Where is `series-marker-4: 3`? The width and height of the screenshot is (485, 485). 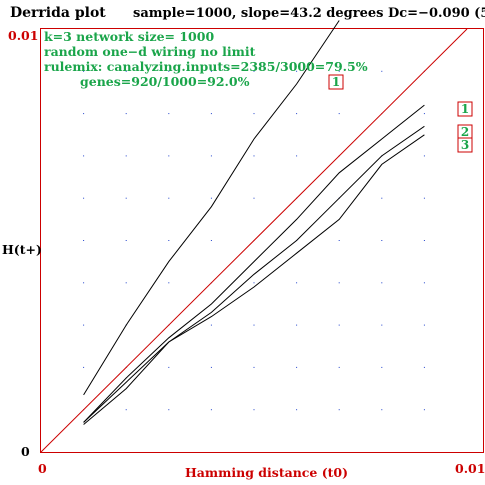
series-marker-4: 3 is located at coordinates (465, 145).